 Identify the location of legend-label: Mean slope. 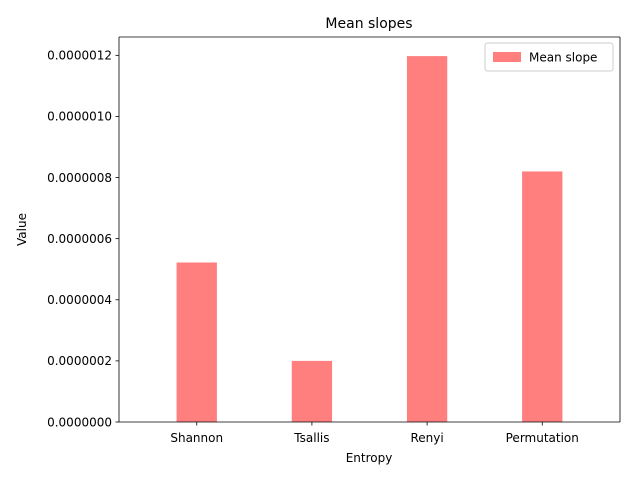
(563, 58).